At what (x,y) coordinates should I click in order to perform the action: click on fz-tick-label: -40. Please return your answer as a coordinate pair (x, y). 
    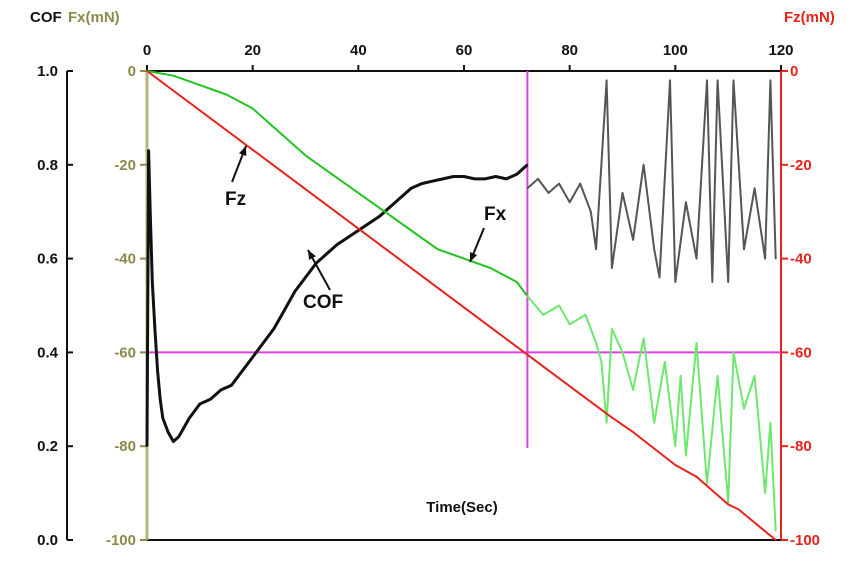
    Looking at the image, I should click on (801, 259).